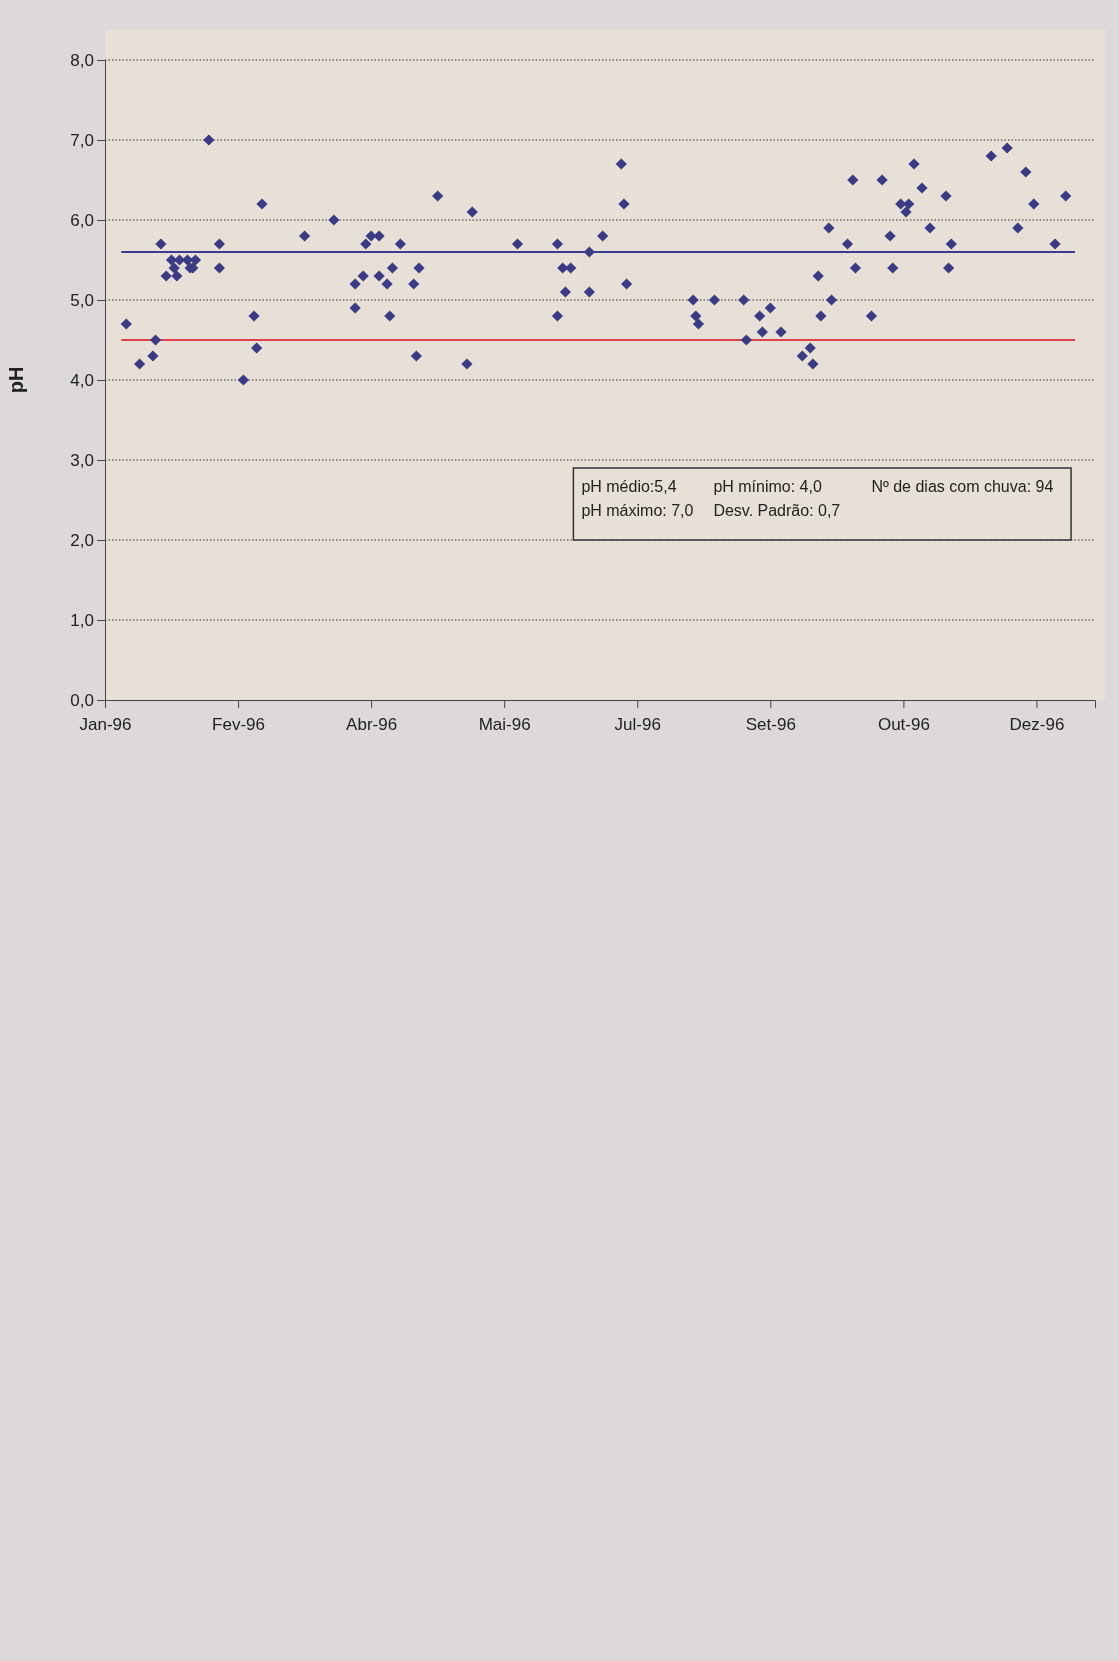 Image resolution: width=1119 pixels, height=1661 pixels. Describe the element at coordinates (82, 380) in the screenshot. I see `y-tick-label: 4,0` at that location.